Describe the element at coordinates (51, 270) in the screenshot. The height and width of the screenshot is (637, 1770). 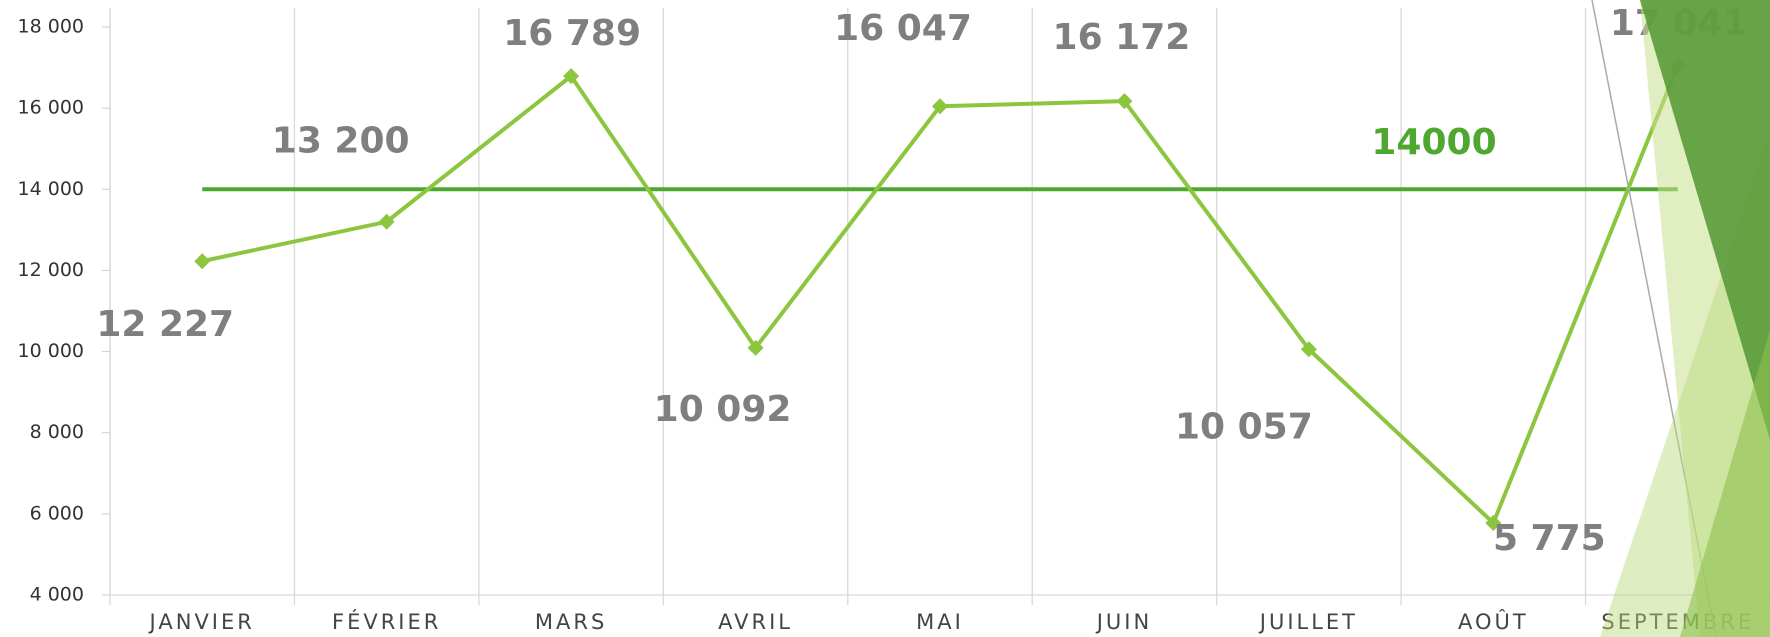
I see `y-tick-label: 12 000` at that location.